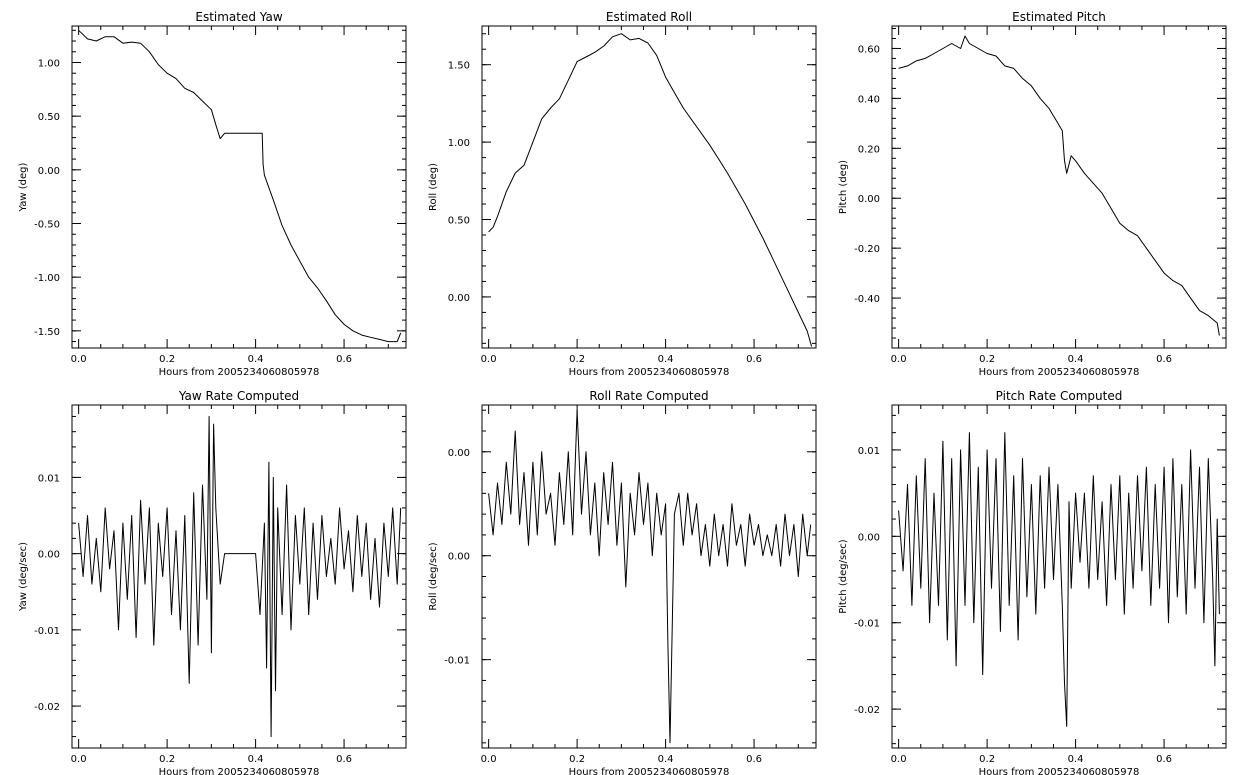 This screenshot has width=1250, height=775. I want to click on chart-title: Yaw Rate Computed, so click(238, 396).